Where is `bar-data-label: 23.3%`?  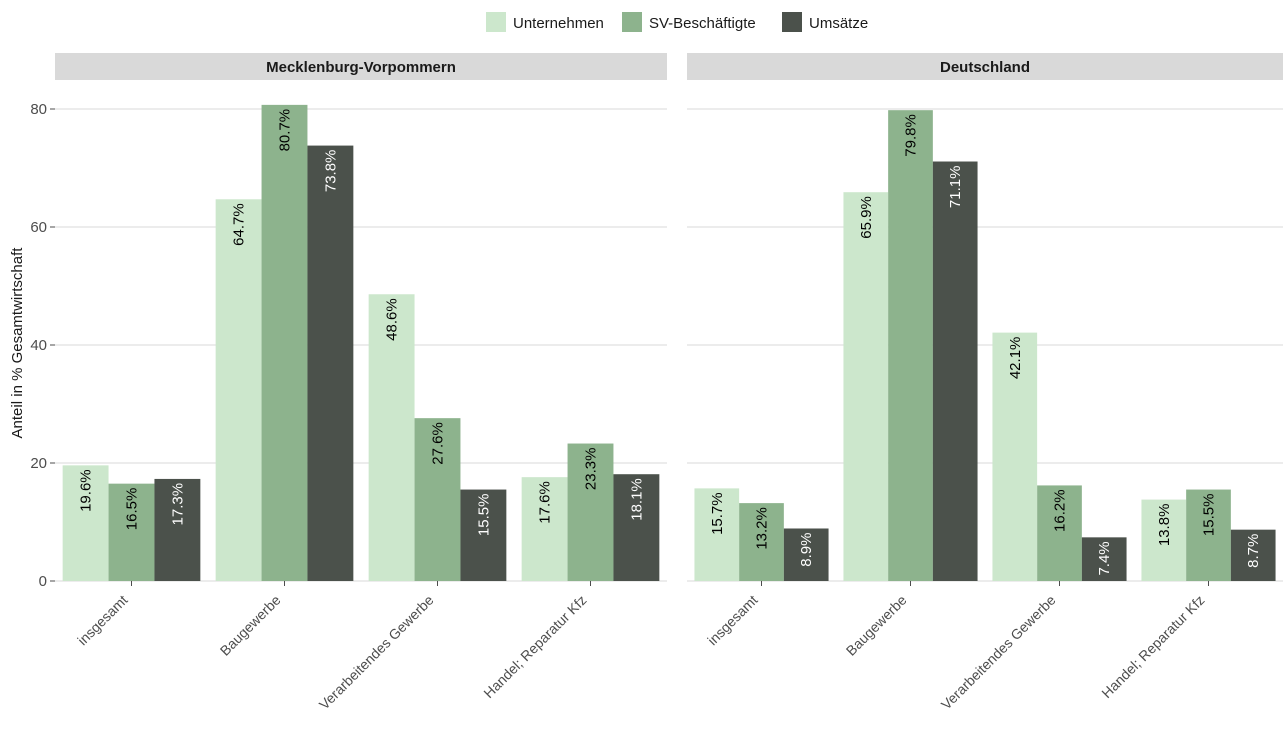 bar-data-label: 23.3% is located at coordinates (591, 469).